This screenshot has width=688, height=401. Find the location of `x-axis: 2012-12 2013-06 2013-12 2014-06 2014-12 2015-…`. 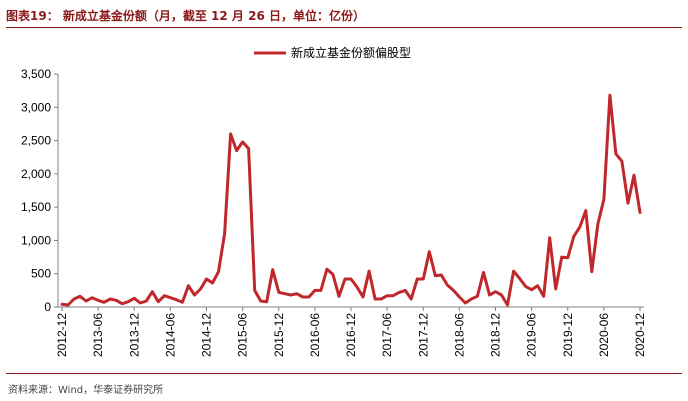

x-axis: 2012-12 2013-06 2013-12 2014-06 2014-12 2015-… is located at coordinates (351, 331).